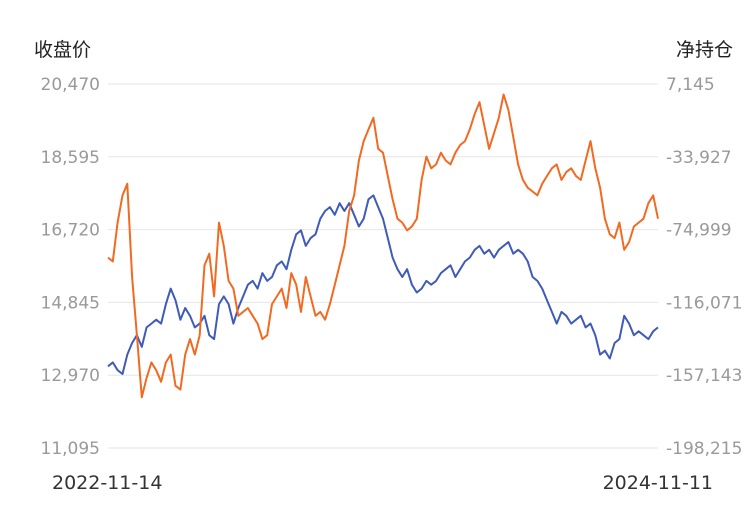 Image resolution: width=750 pixels, height=510 pixels. I want to click on left-tick-label: 16,720, so click(70, 231).